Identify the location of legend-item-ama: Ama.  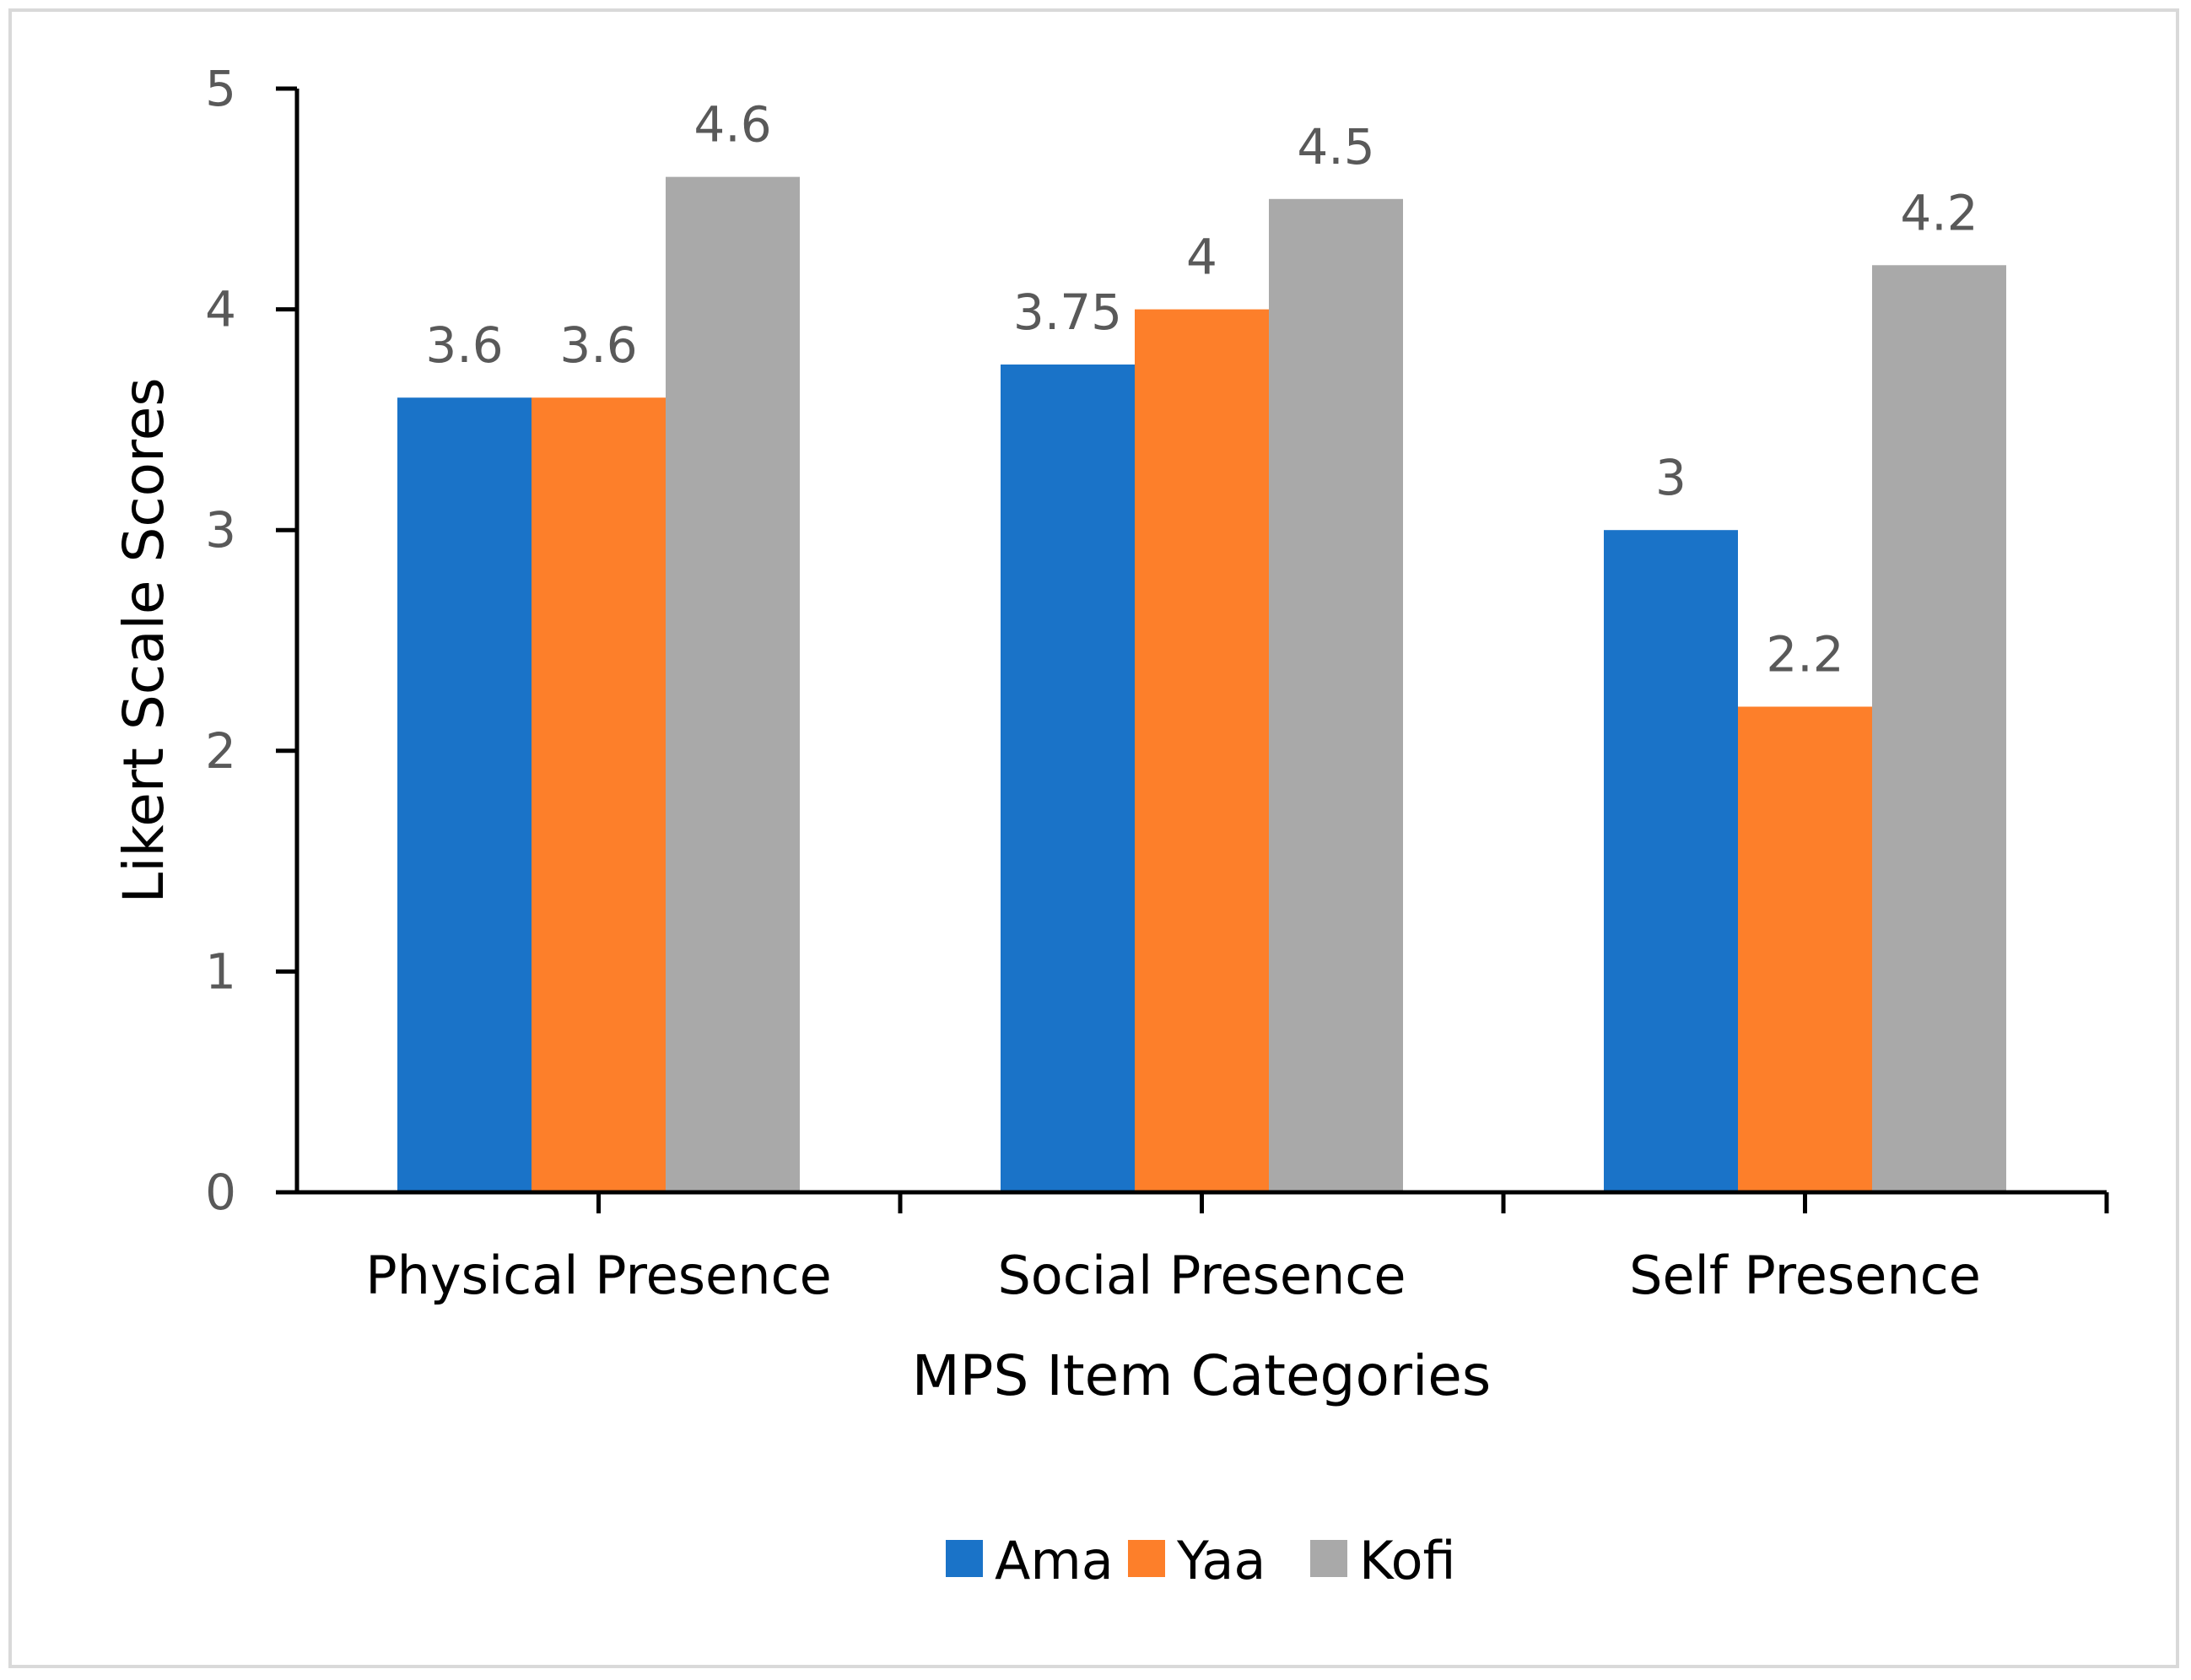
(1030, 1560).